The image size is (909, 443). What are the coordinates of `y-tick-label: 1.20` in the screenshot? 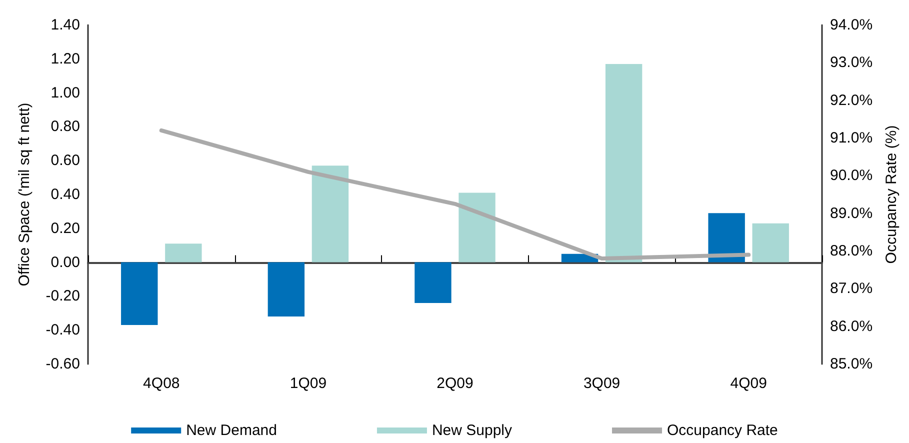 It's located at (65, 59).